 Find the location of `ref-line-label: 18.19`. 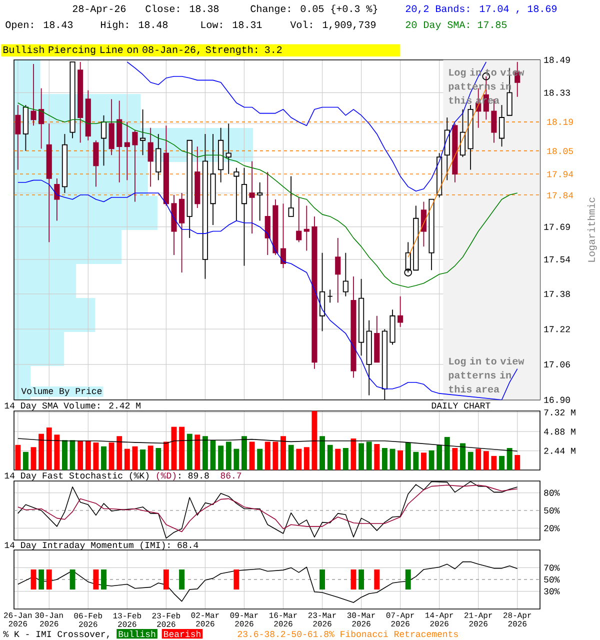

ref-line-label: 18.19 is located at coordinates (560, 121).